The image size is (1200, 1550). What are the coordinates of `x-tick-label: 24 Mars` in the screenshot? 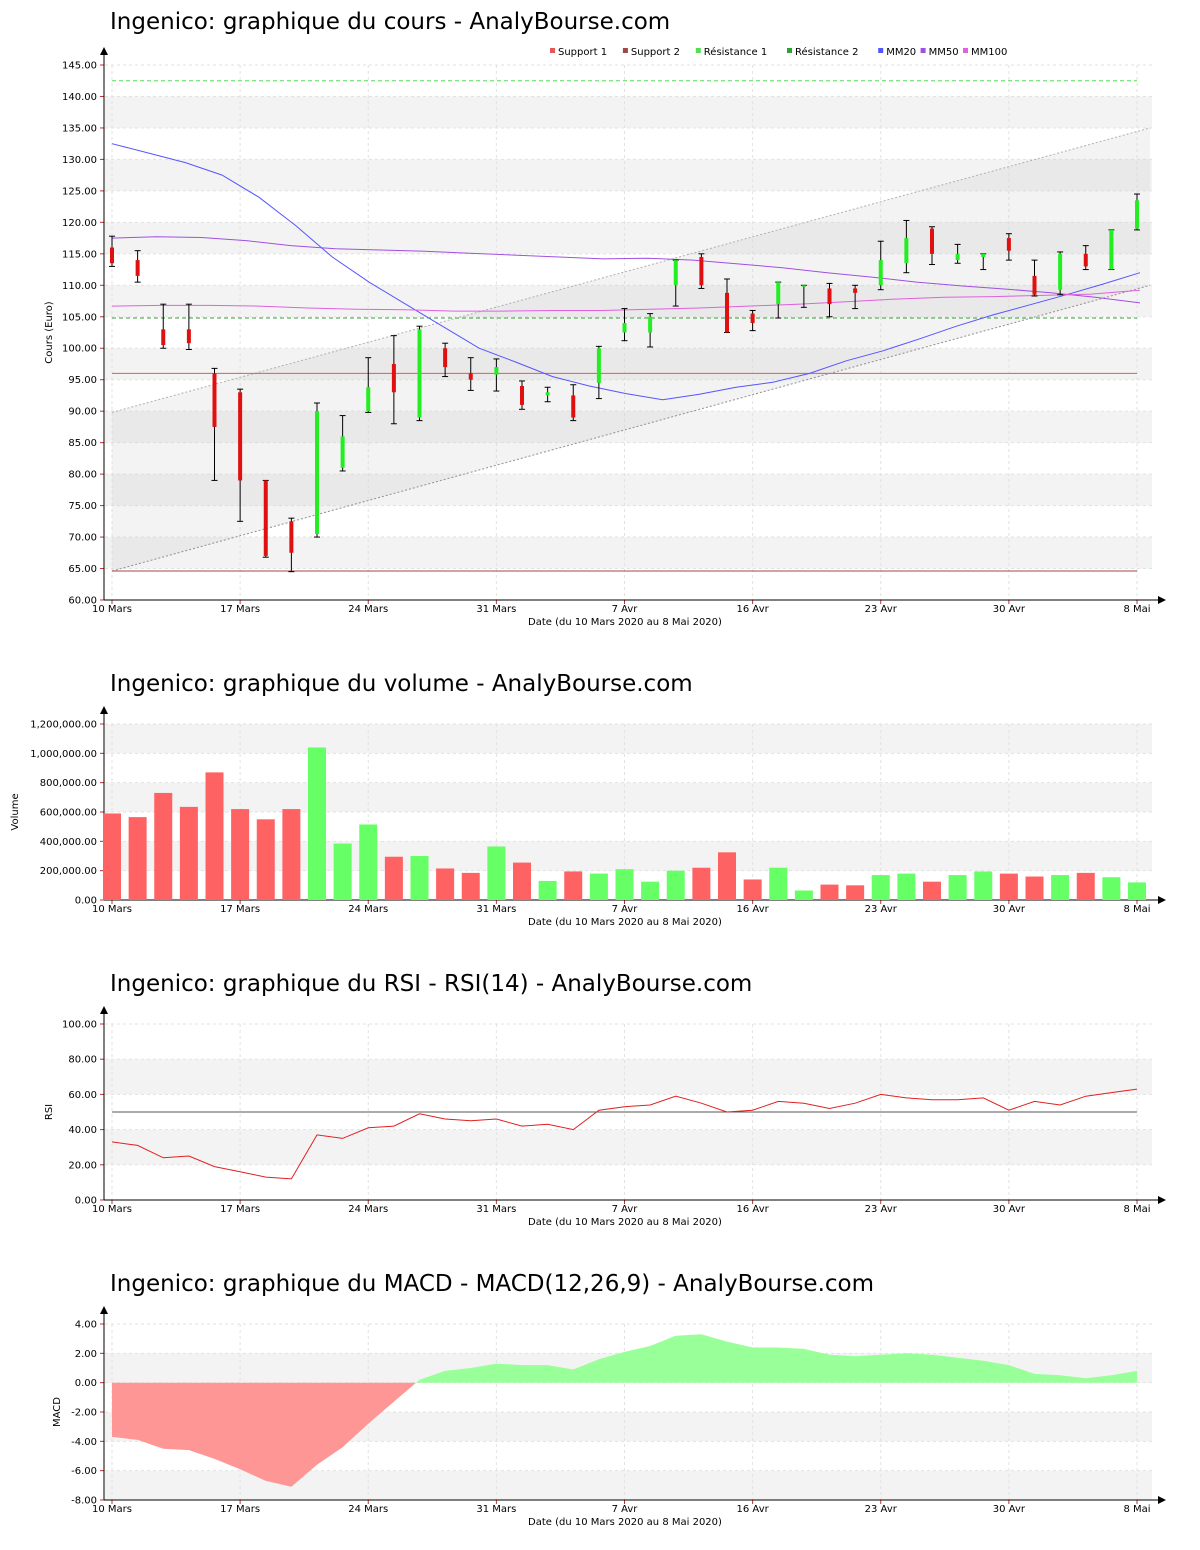 It's located at (368, 1509).